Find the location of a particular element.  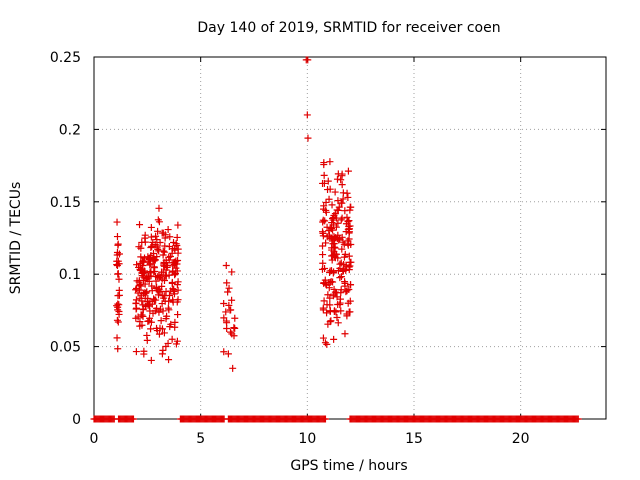

y-tick-label: 0.1 is located at coordinates (70, 275).